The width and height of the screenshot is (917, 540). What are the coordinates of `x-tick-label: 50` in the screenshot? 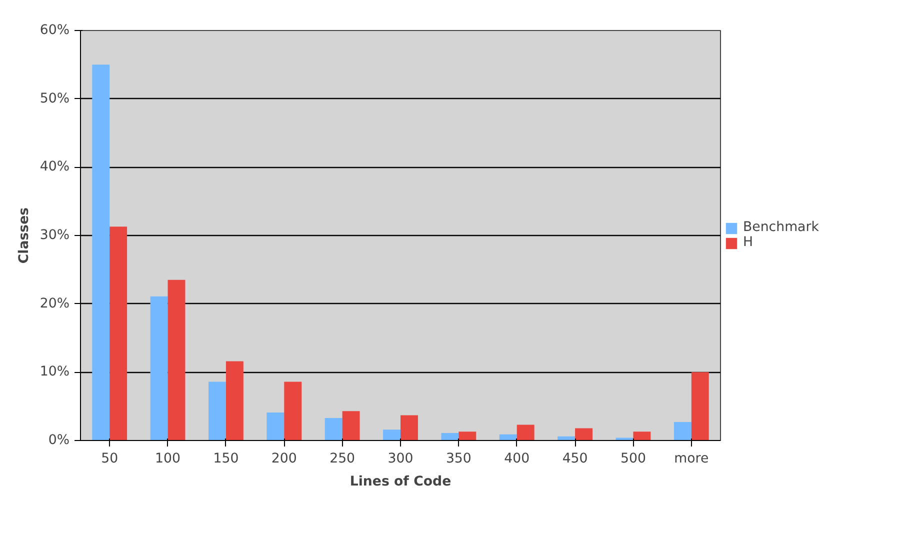 It's located at (109, 459).